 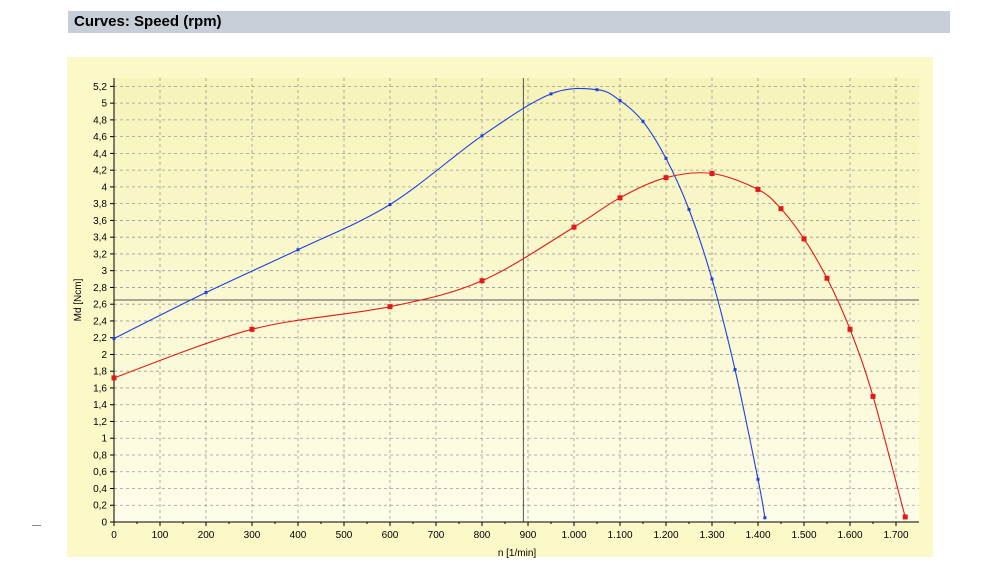 What do you see at coordinates (104, 187) in the screenshot?
I see `y-tick-label: 4` at bounding box center [104, 187].